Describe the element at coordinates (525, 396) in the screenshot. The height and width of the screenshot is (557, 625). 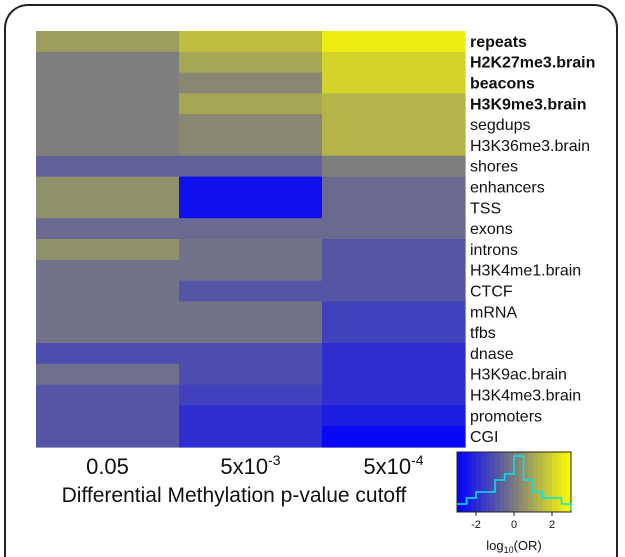
I see `row-label: H3K4me3.brain` at that location.